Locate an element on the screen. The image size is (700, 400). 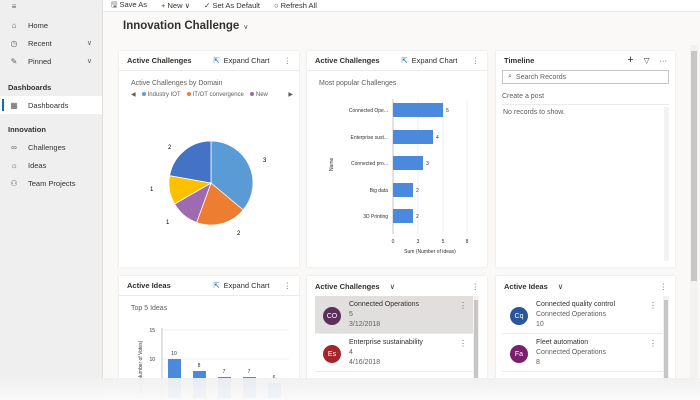
menu-icon: ≡ is located at coordinates (14, 6).